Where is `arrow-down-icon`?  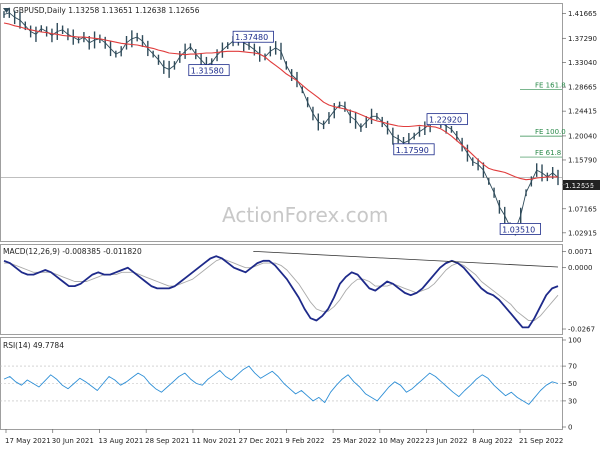
arrow-down-icon is located at coordinates (6, 10).